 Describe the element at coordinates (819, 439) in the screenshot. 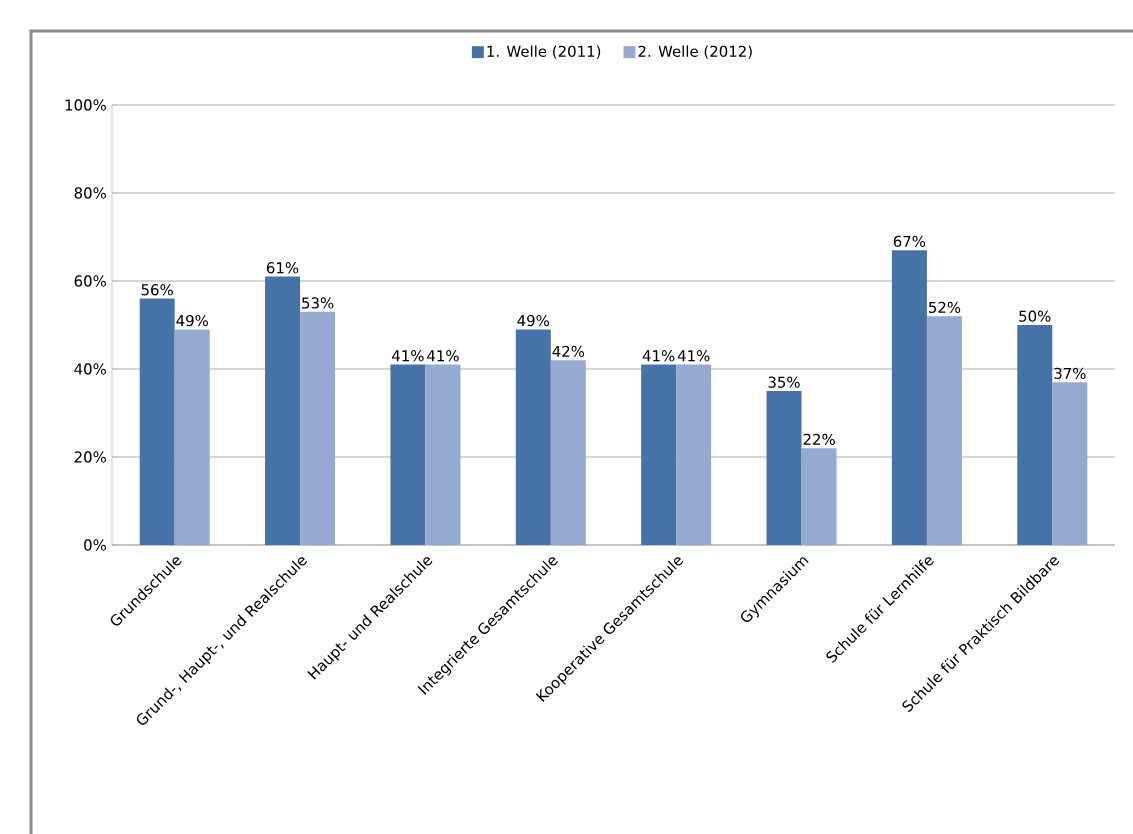

I see `data-label: 22%` at that location.